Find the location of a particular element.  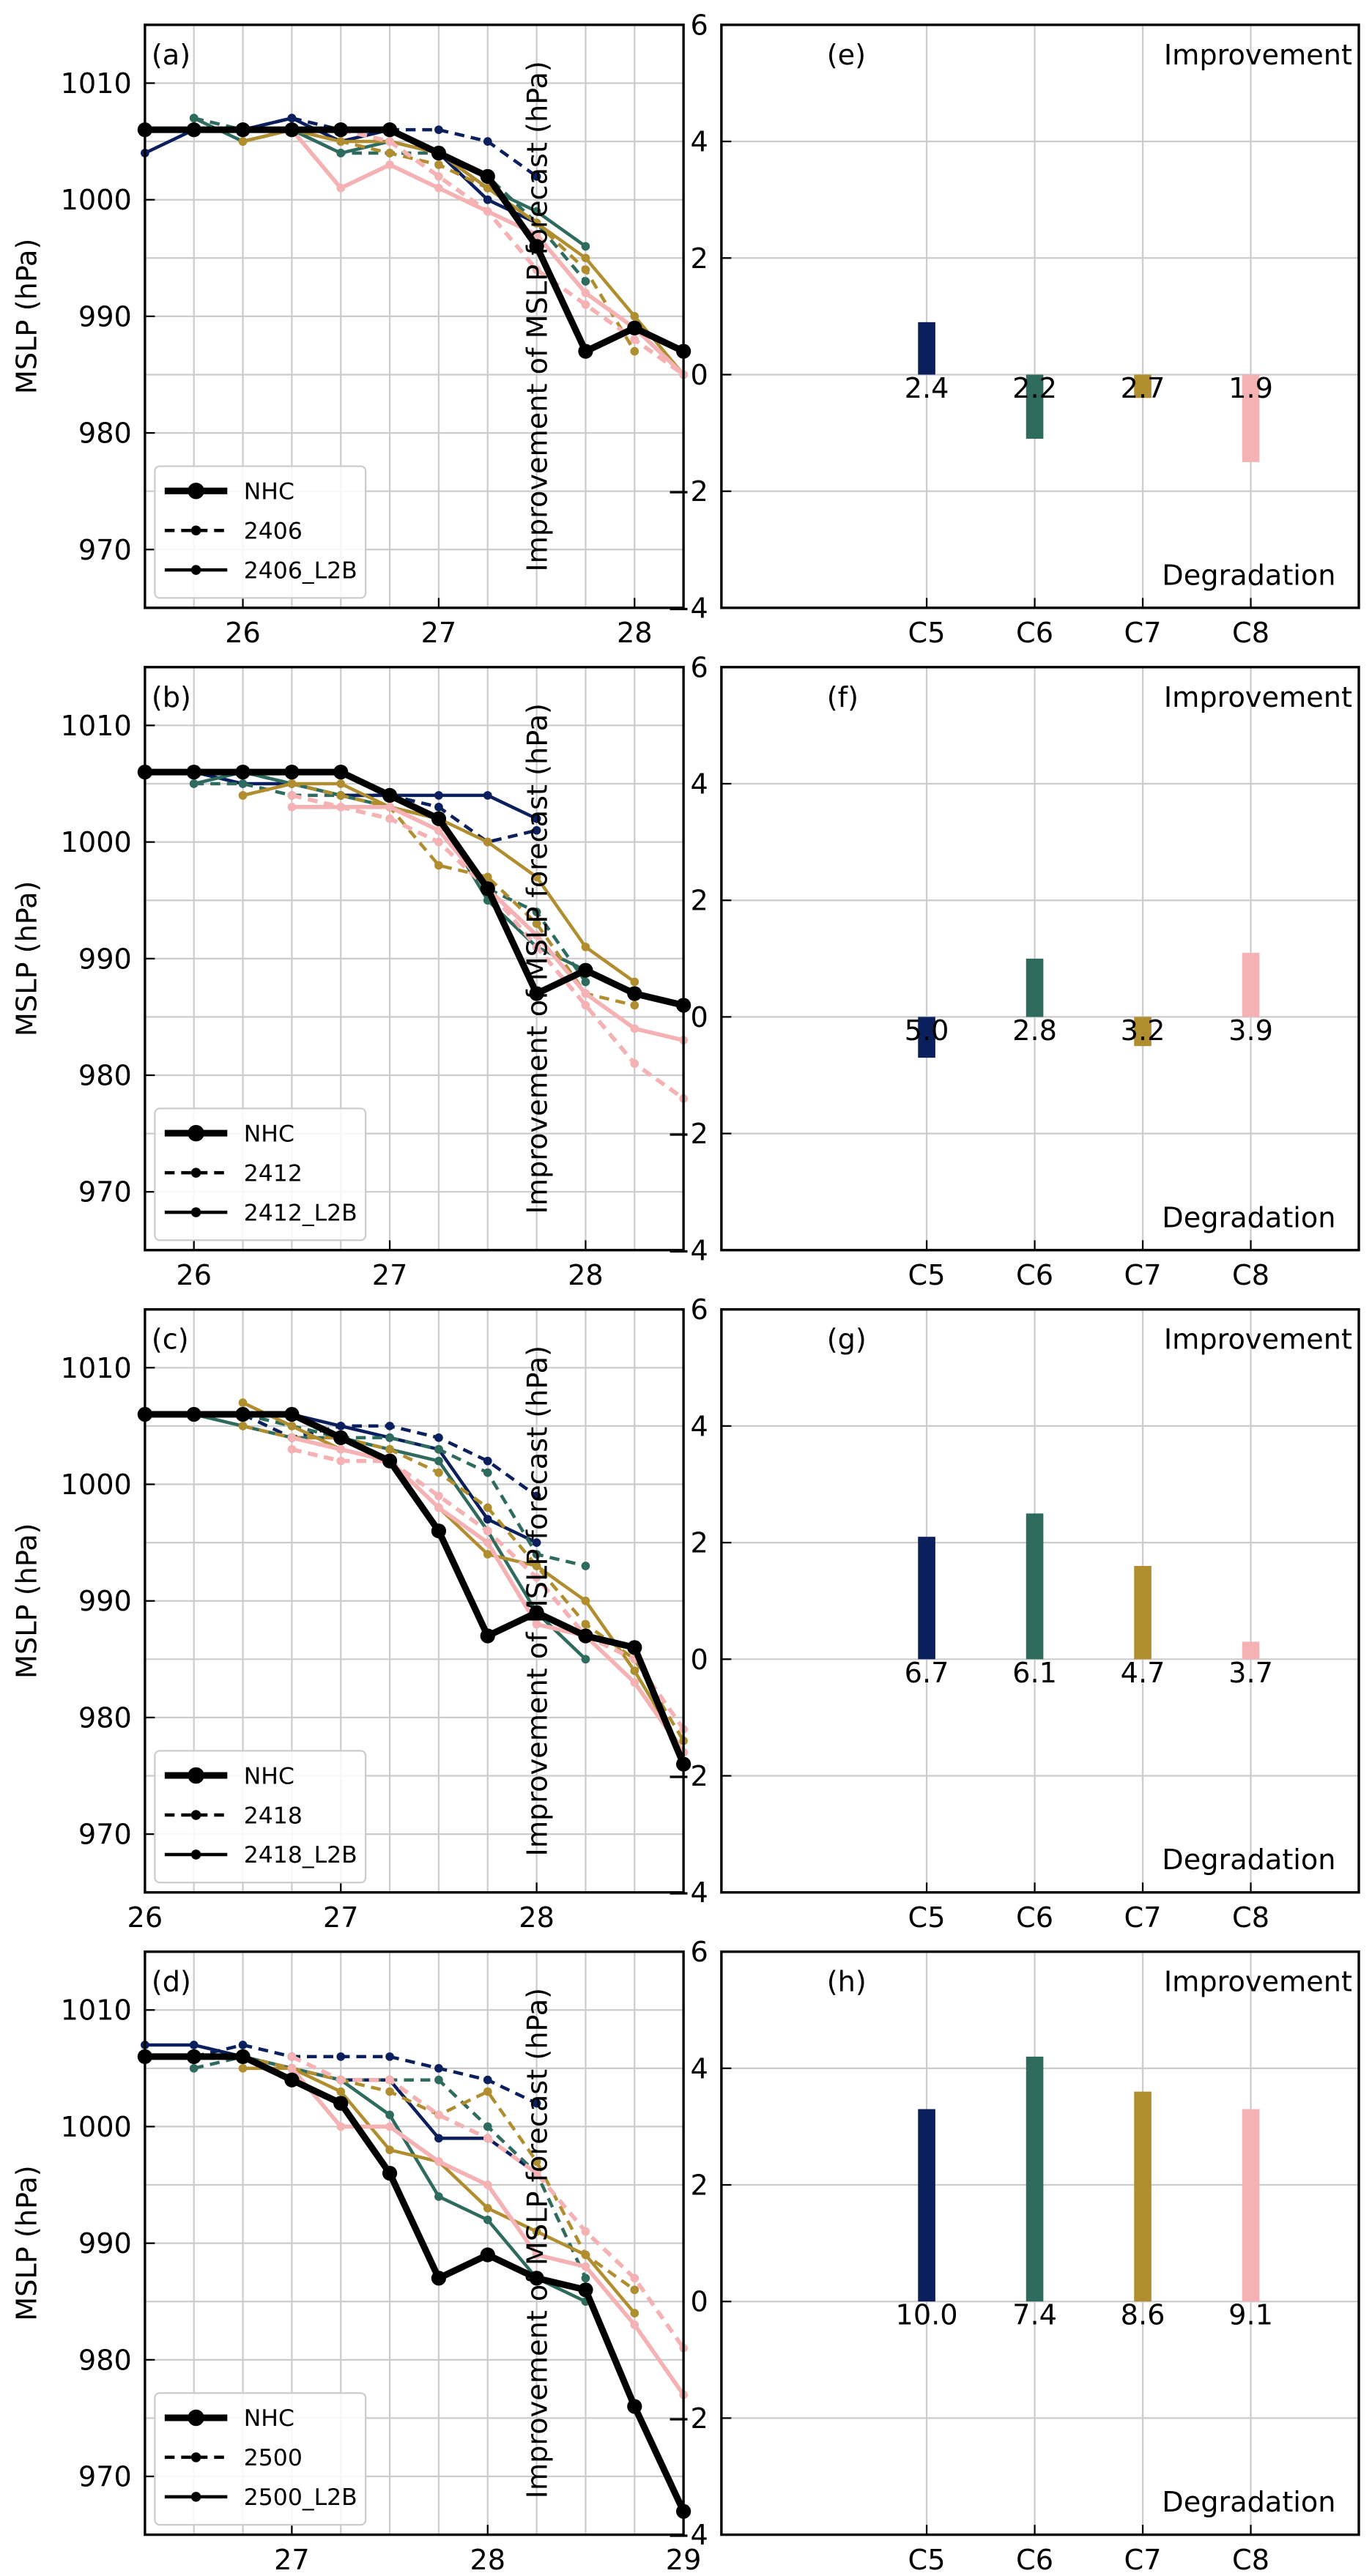

legend-label: 2500 is located at coordinates (273, 2458).